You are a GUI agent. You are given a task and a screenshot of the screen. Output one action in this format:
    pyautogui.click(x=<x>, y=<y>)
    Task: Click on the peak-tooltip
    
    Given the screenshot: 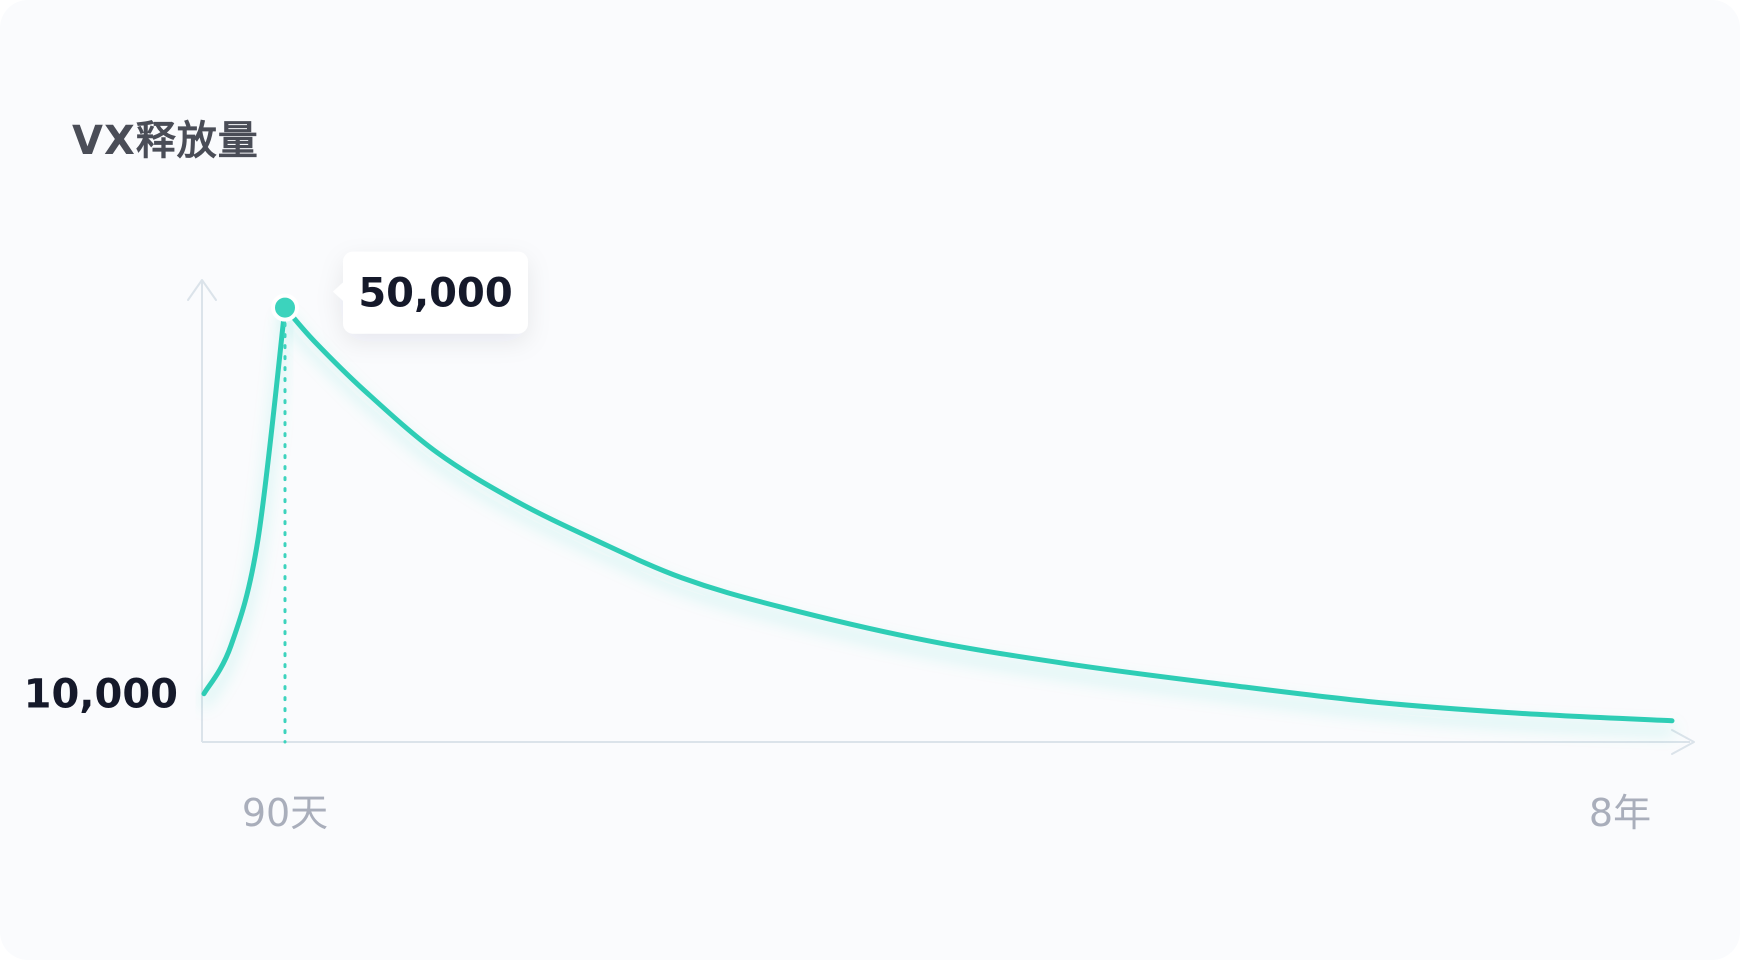 What is the action you would take?
    pyautogui.click(x=430, y=292)
    